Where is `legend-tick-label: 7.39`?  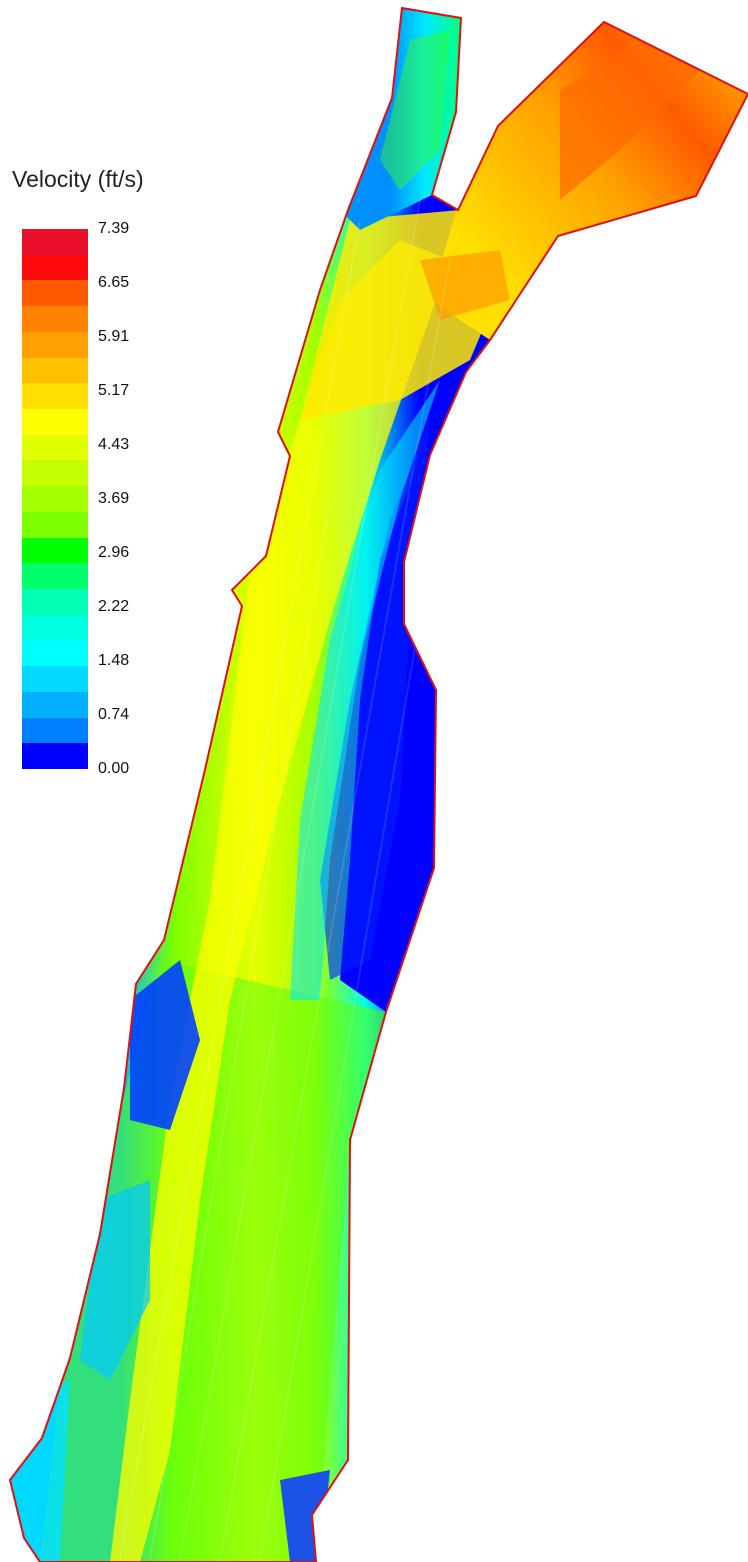 legend-tick-label: 7.39 is located at coordinates (114, 228).